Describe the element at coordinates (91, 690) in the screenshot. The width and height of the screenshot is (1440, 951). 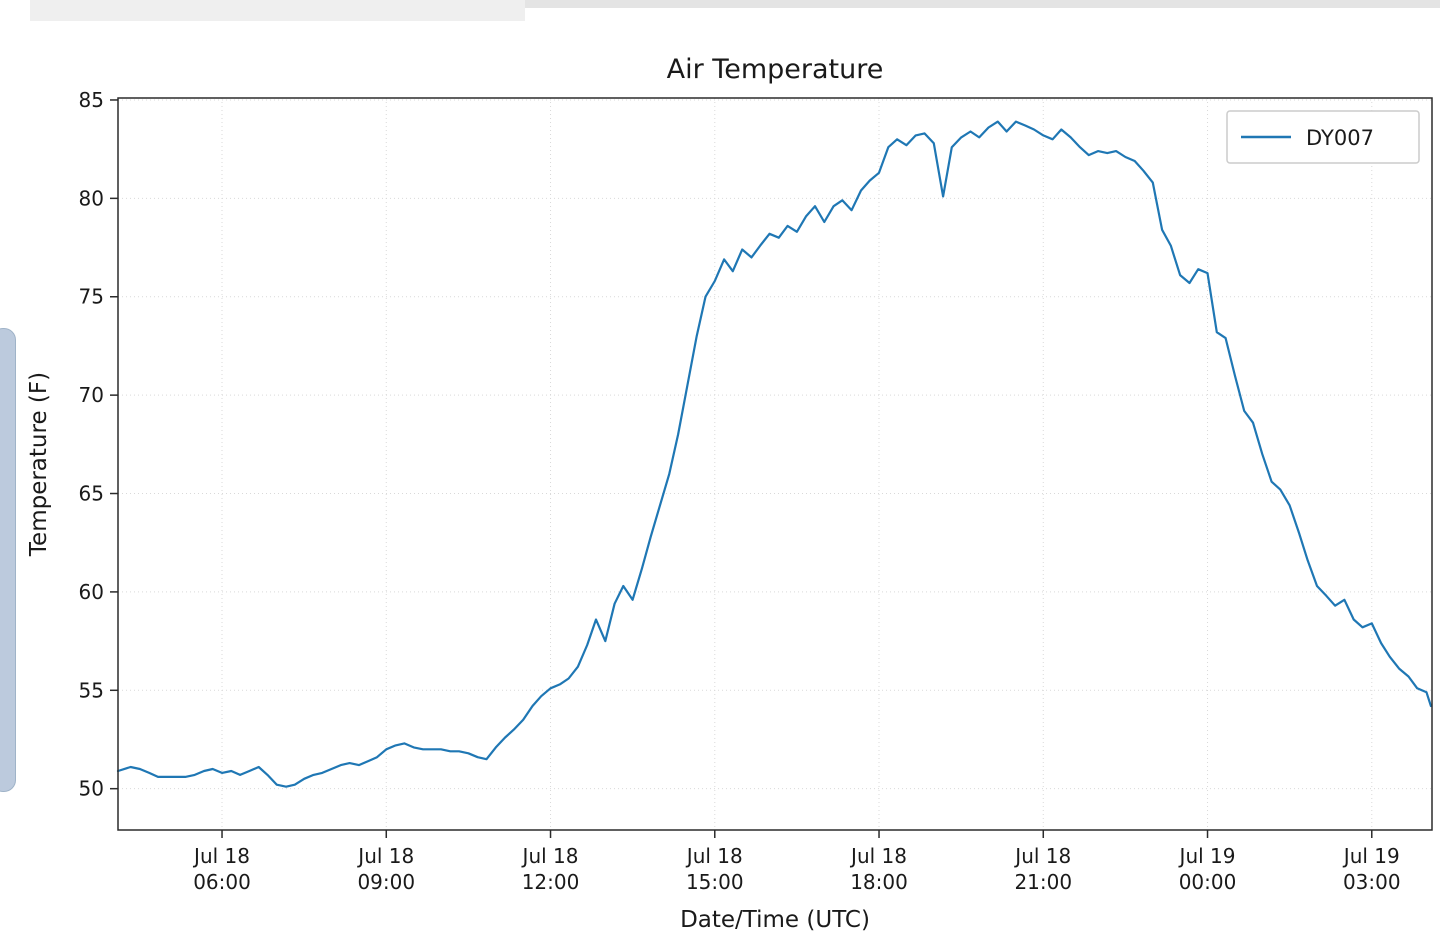
I see `y-tick-label: 55` at that location.